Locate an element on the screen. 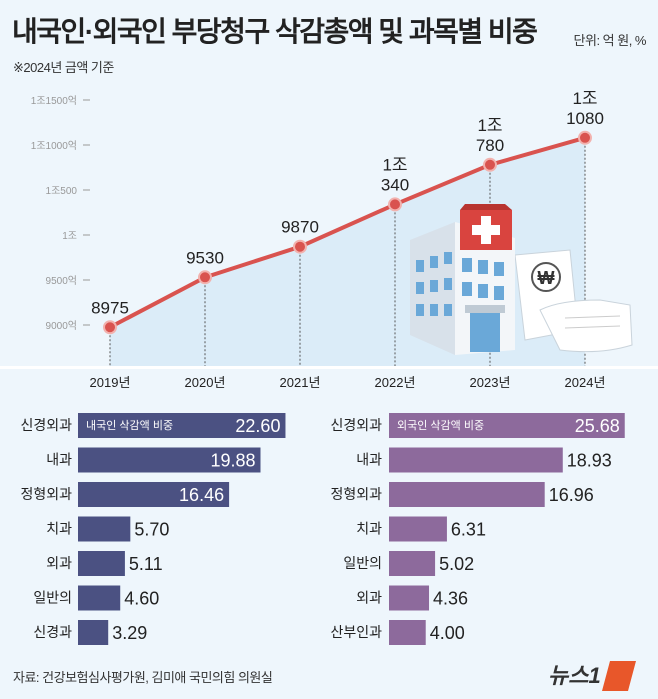 The image size is (658, 699). data-label: 1080 is located at coordinates (585, 118).